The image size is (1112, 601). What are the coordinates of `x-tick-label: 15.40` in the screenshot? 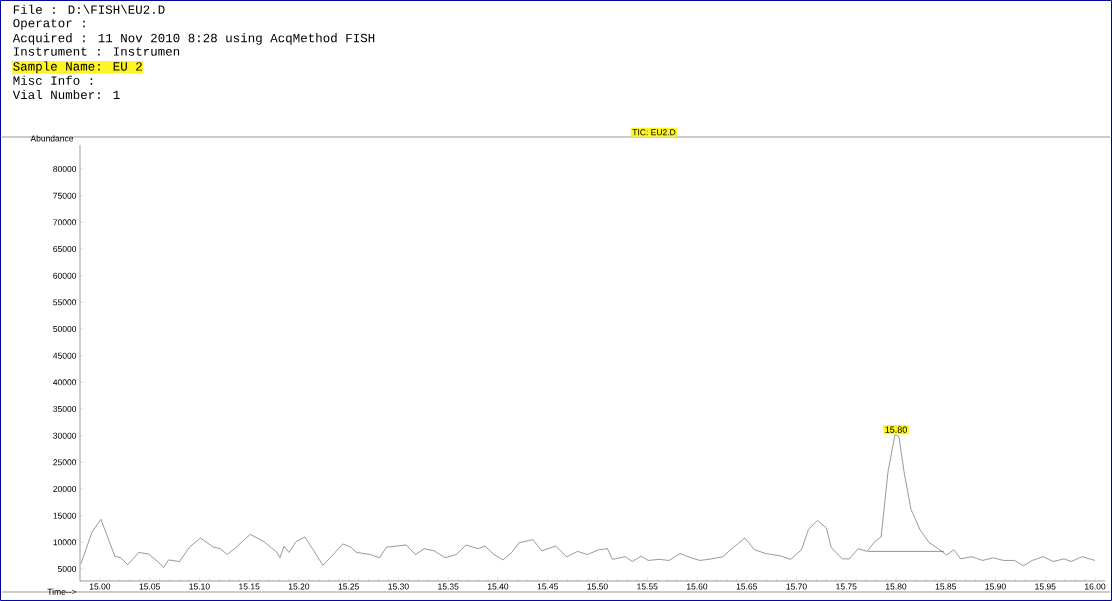 It's located at (498, 586).